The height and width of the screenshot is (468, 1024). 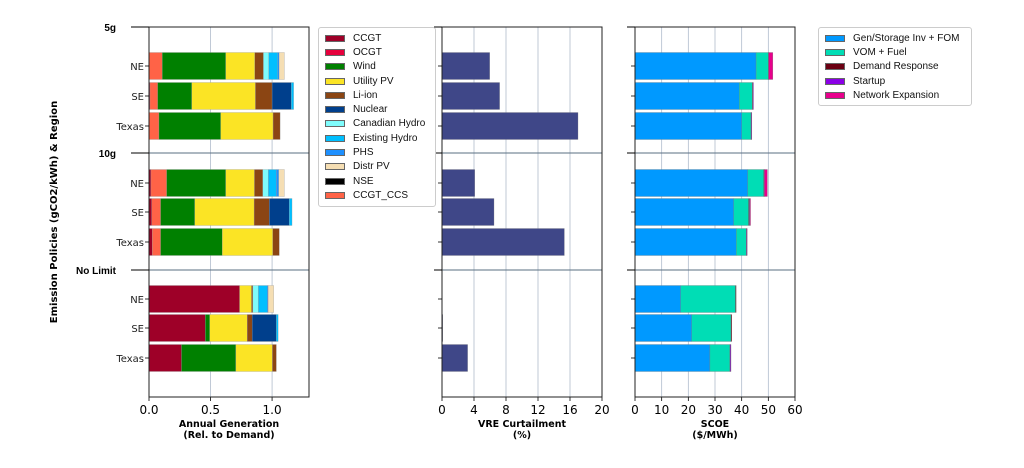 What do you see at coordinates (661, 410) in the screenshot?
I see `x-tick-label: 10` at bounding box center [661, 410].